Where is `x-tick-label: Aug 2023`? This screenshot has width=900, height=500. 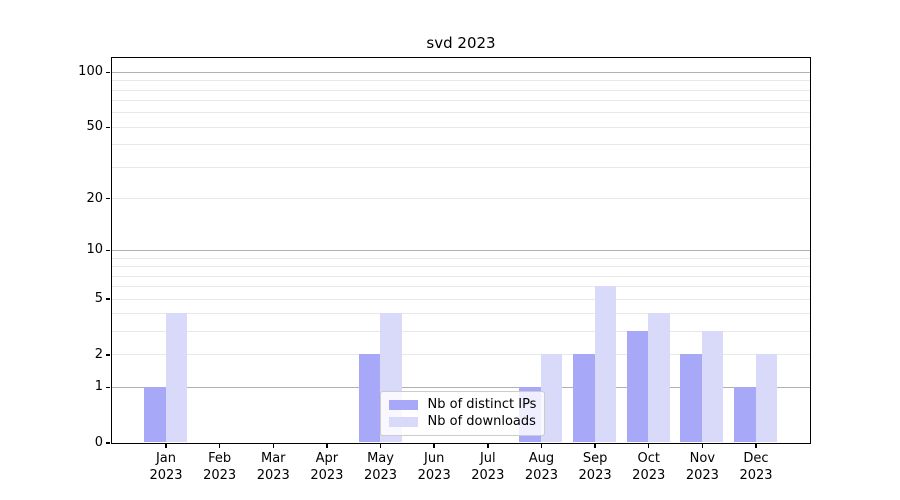 x-tick-label: Aug 2023 is located at coordinates (541, 467).